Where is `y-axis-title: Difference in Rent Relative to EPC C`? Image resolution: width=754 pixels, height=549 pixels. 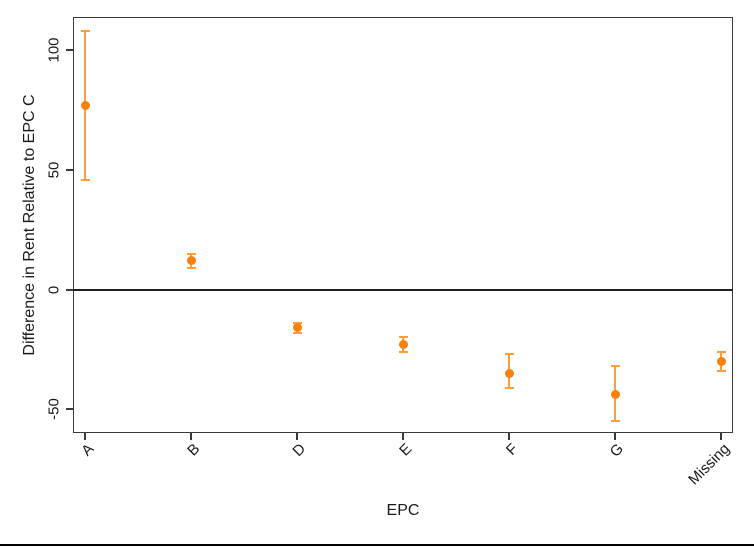
y-axis-title: Difference in Rent Relative to EPC C is located at coordinates (29, 225).